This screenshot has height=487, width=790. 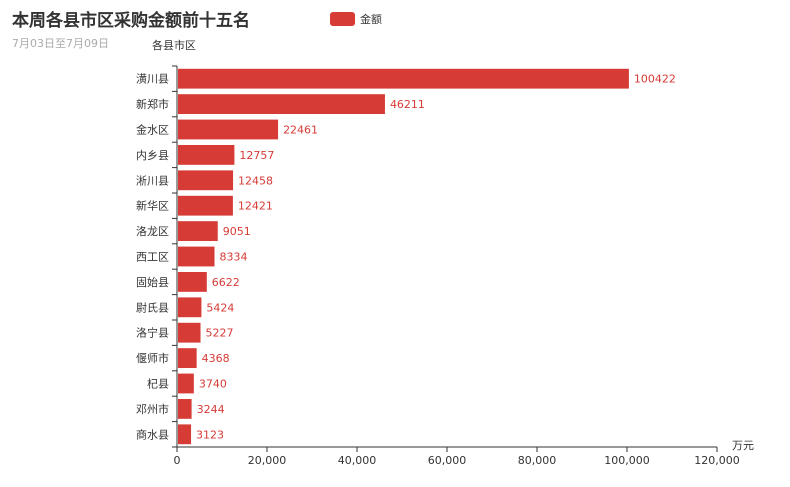 I want to click on x-tick-label: 80,000, so click(x=537, y=460).